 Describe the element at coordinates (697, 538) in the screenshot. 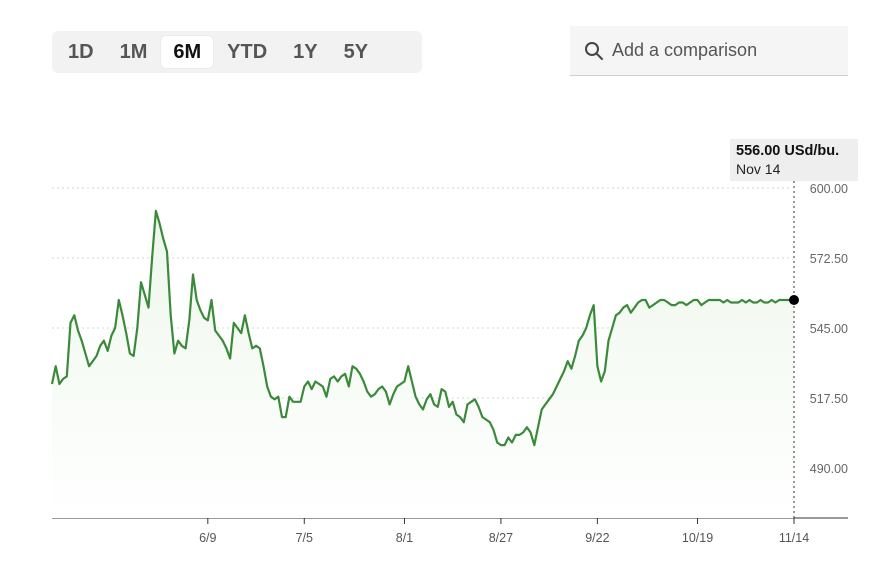

I see `x-tick-label: 10/19` at that location.